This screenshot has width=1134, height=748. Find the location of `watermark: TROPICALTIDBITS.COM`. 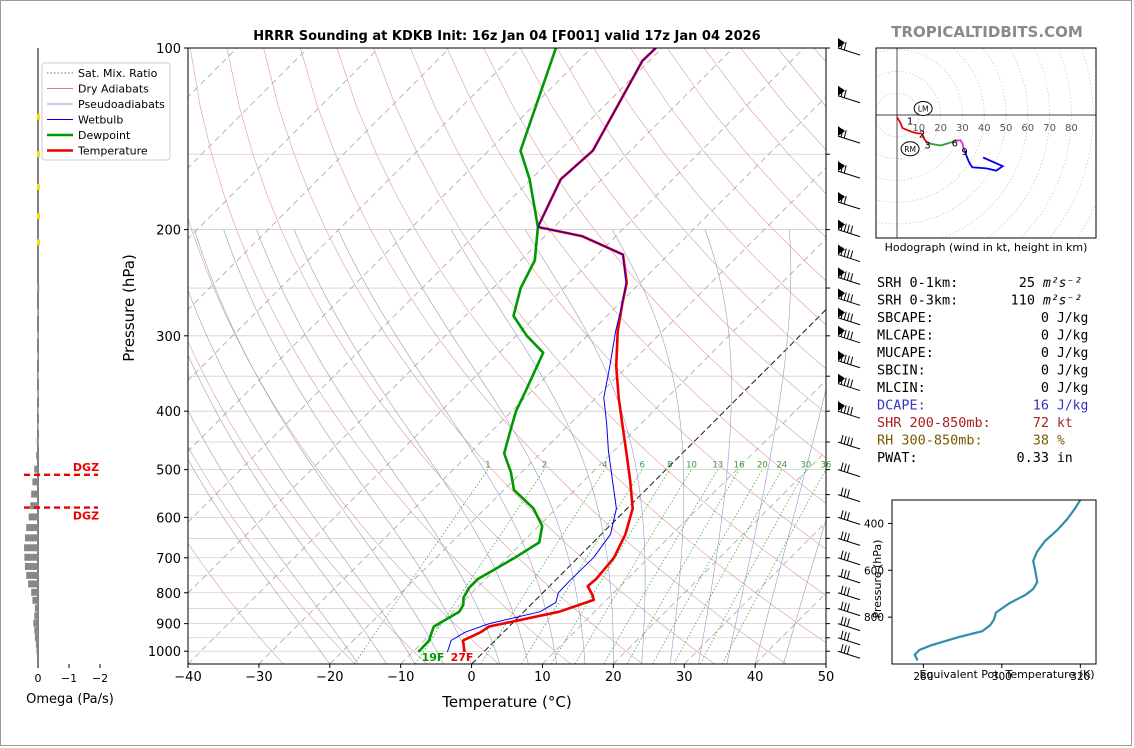

watermark: TROPICALTIDBITS.COM is located at coordinates (987, 32).